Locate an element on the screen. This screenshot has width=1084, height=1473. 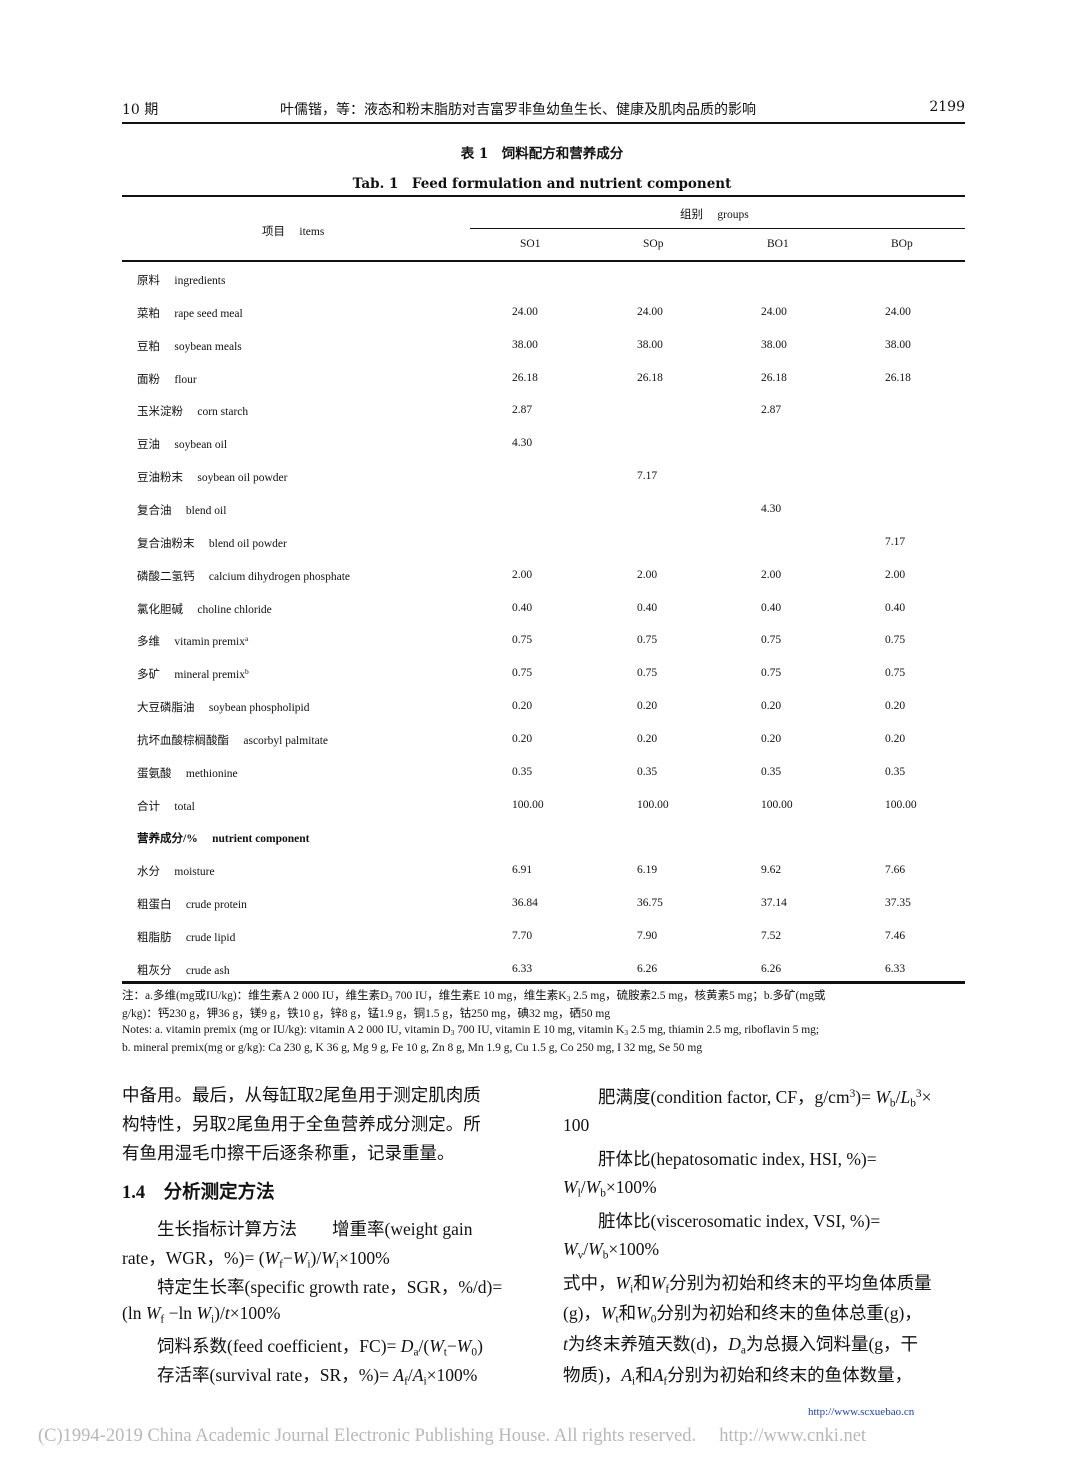
row-label: 粗蛋白 crude protein is located at coordinates (192, 905).